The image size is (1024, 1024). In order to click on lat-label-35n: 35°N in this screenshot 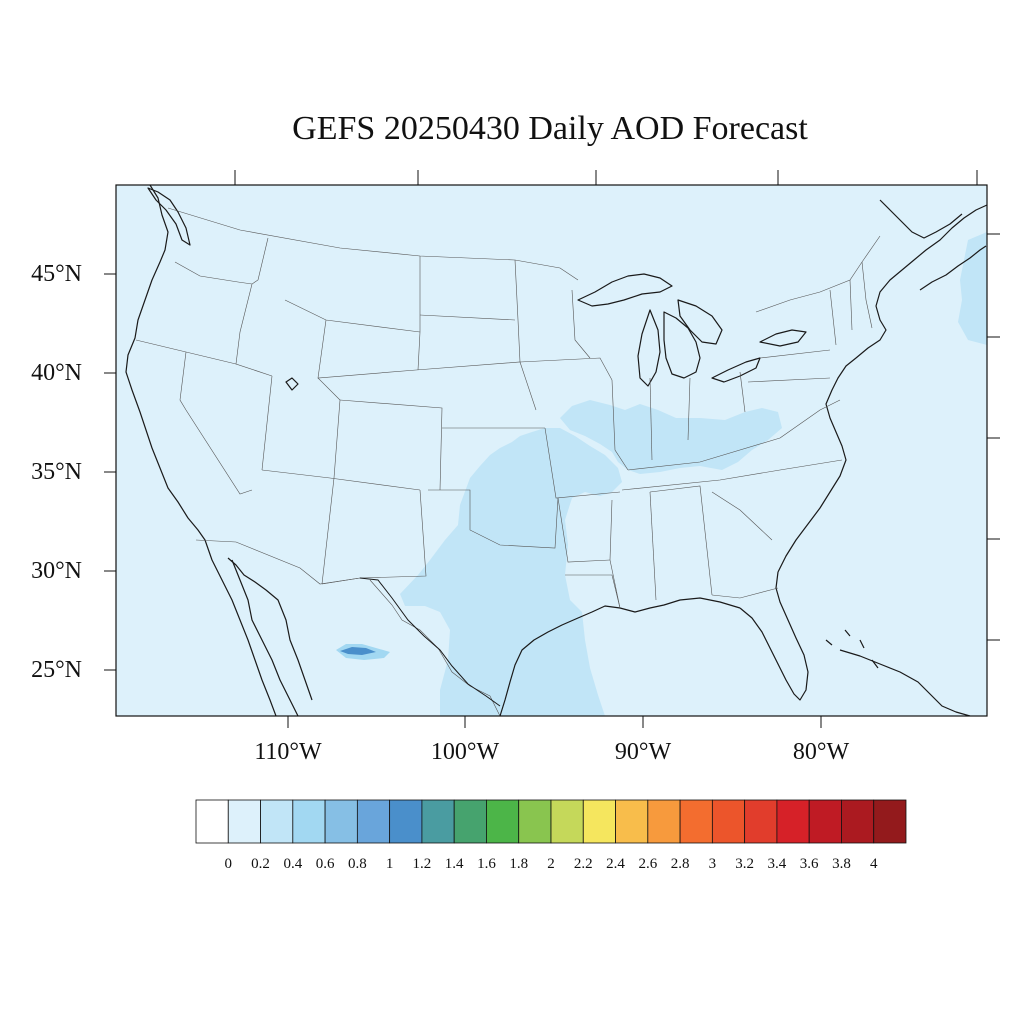, I will do `click(56, 472)`.